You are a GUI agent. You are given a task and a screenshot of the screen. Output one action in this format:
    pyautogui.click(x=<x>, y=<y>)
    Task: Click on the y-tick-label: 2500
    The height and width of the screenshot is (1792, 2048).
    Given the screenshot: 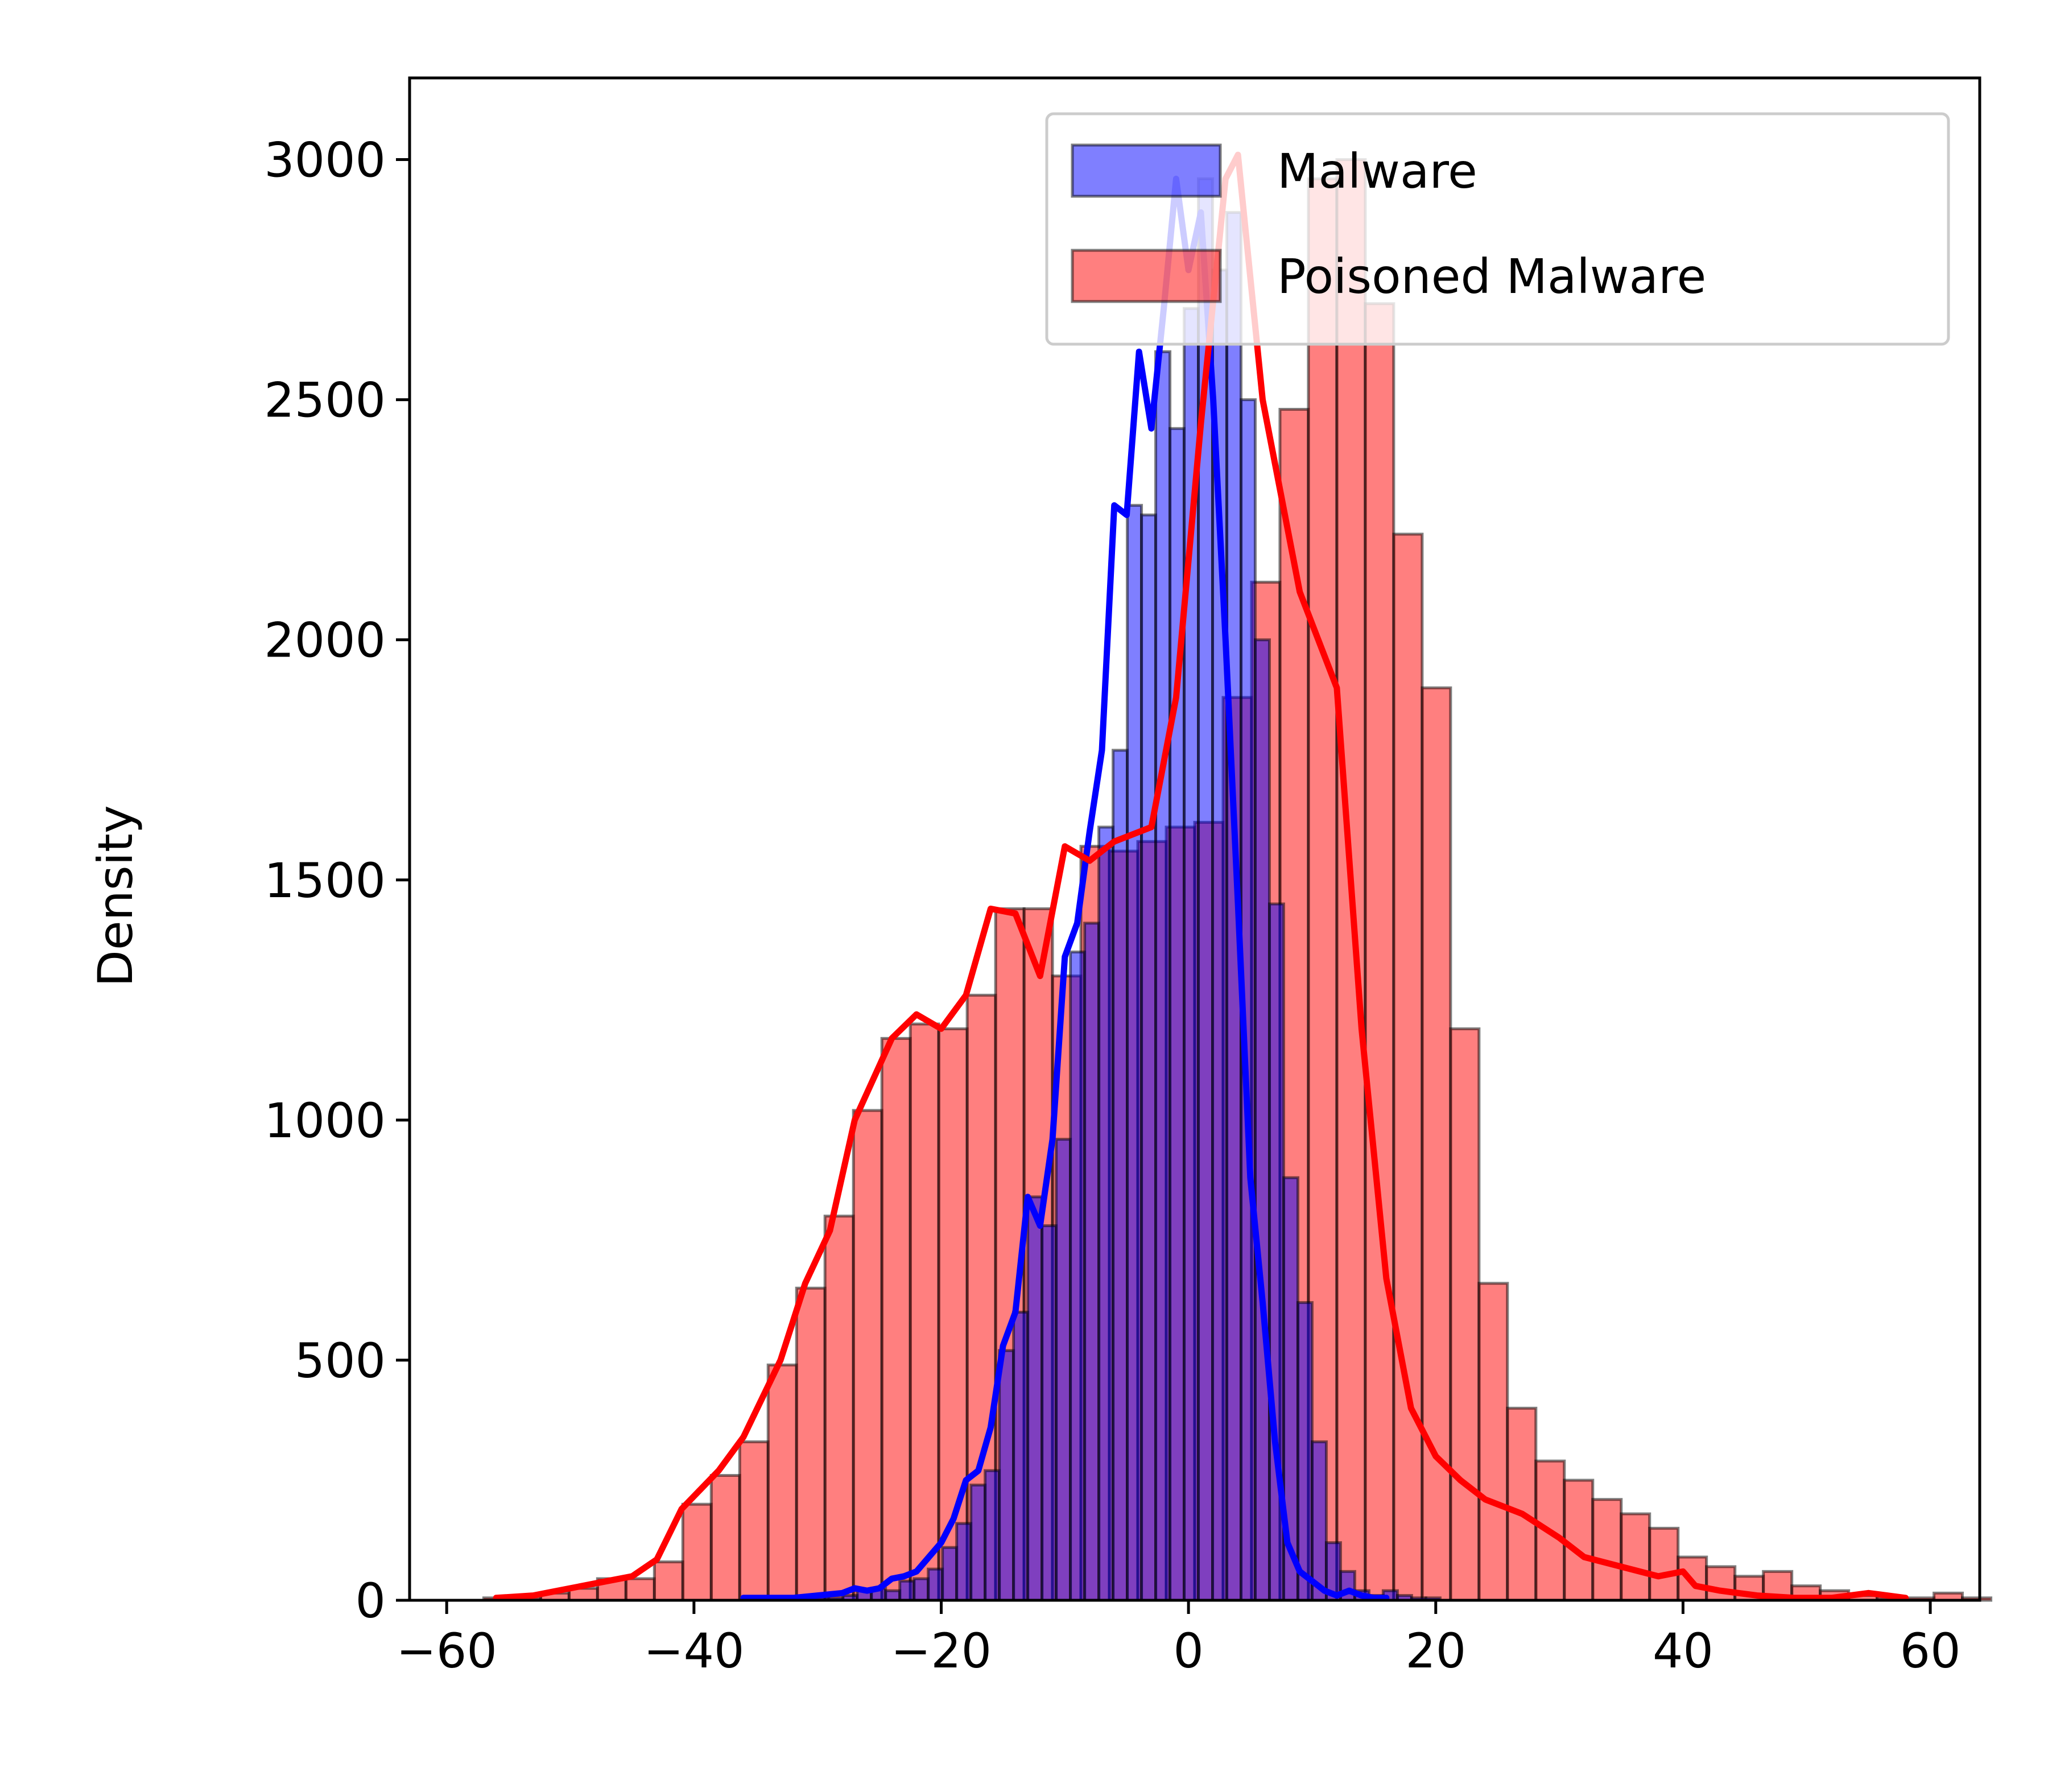 What is the action you would take?
    pyautogui.click(x=325, y=400)
    